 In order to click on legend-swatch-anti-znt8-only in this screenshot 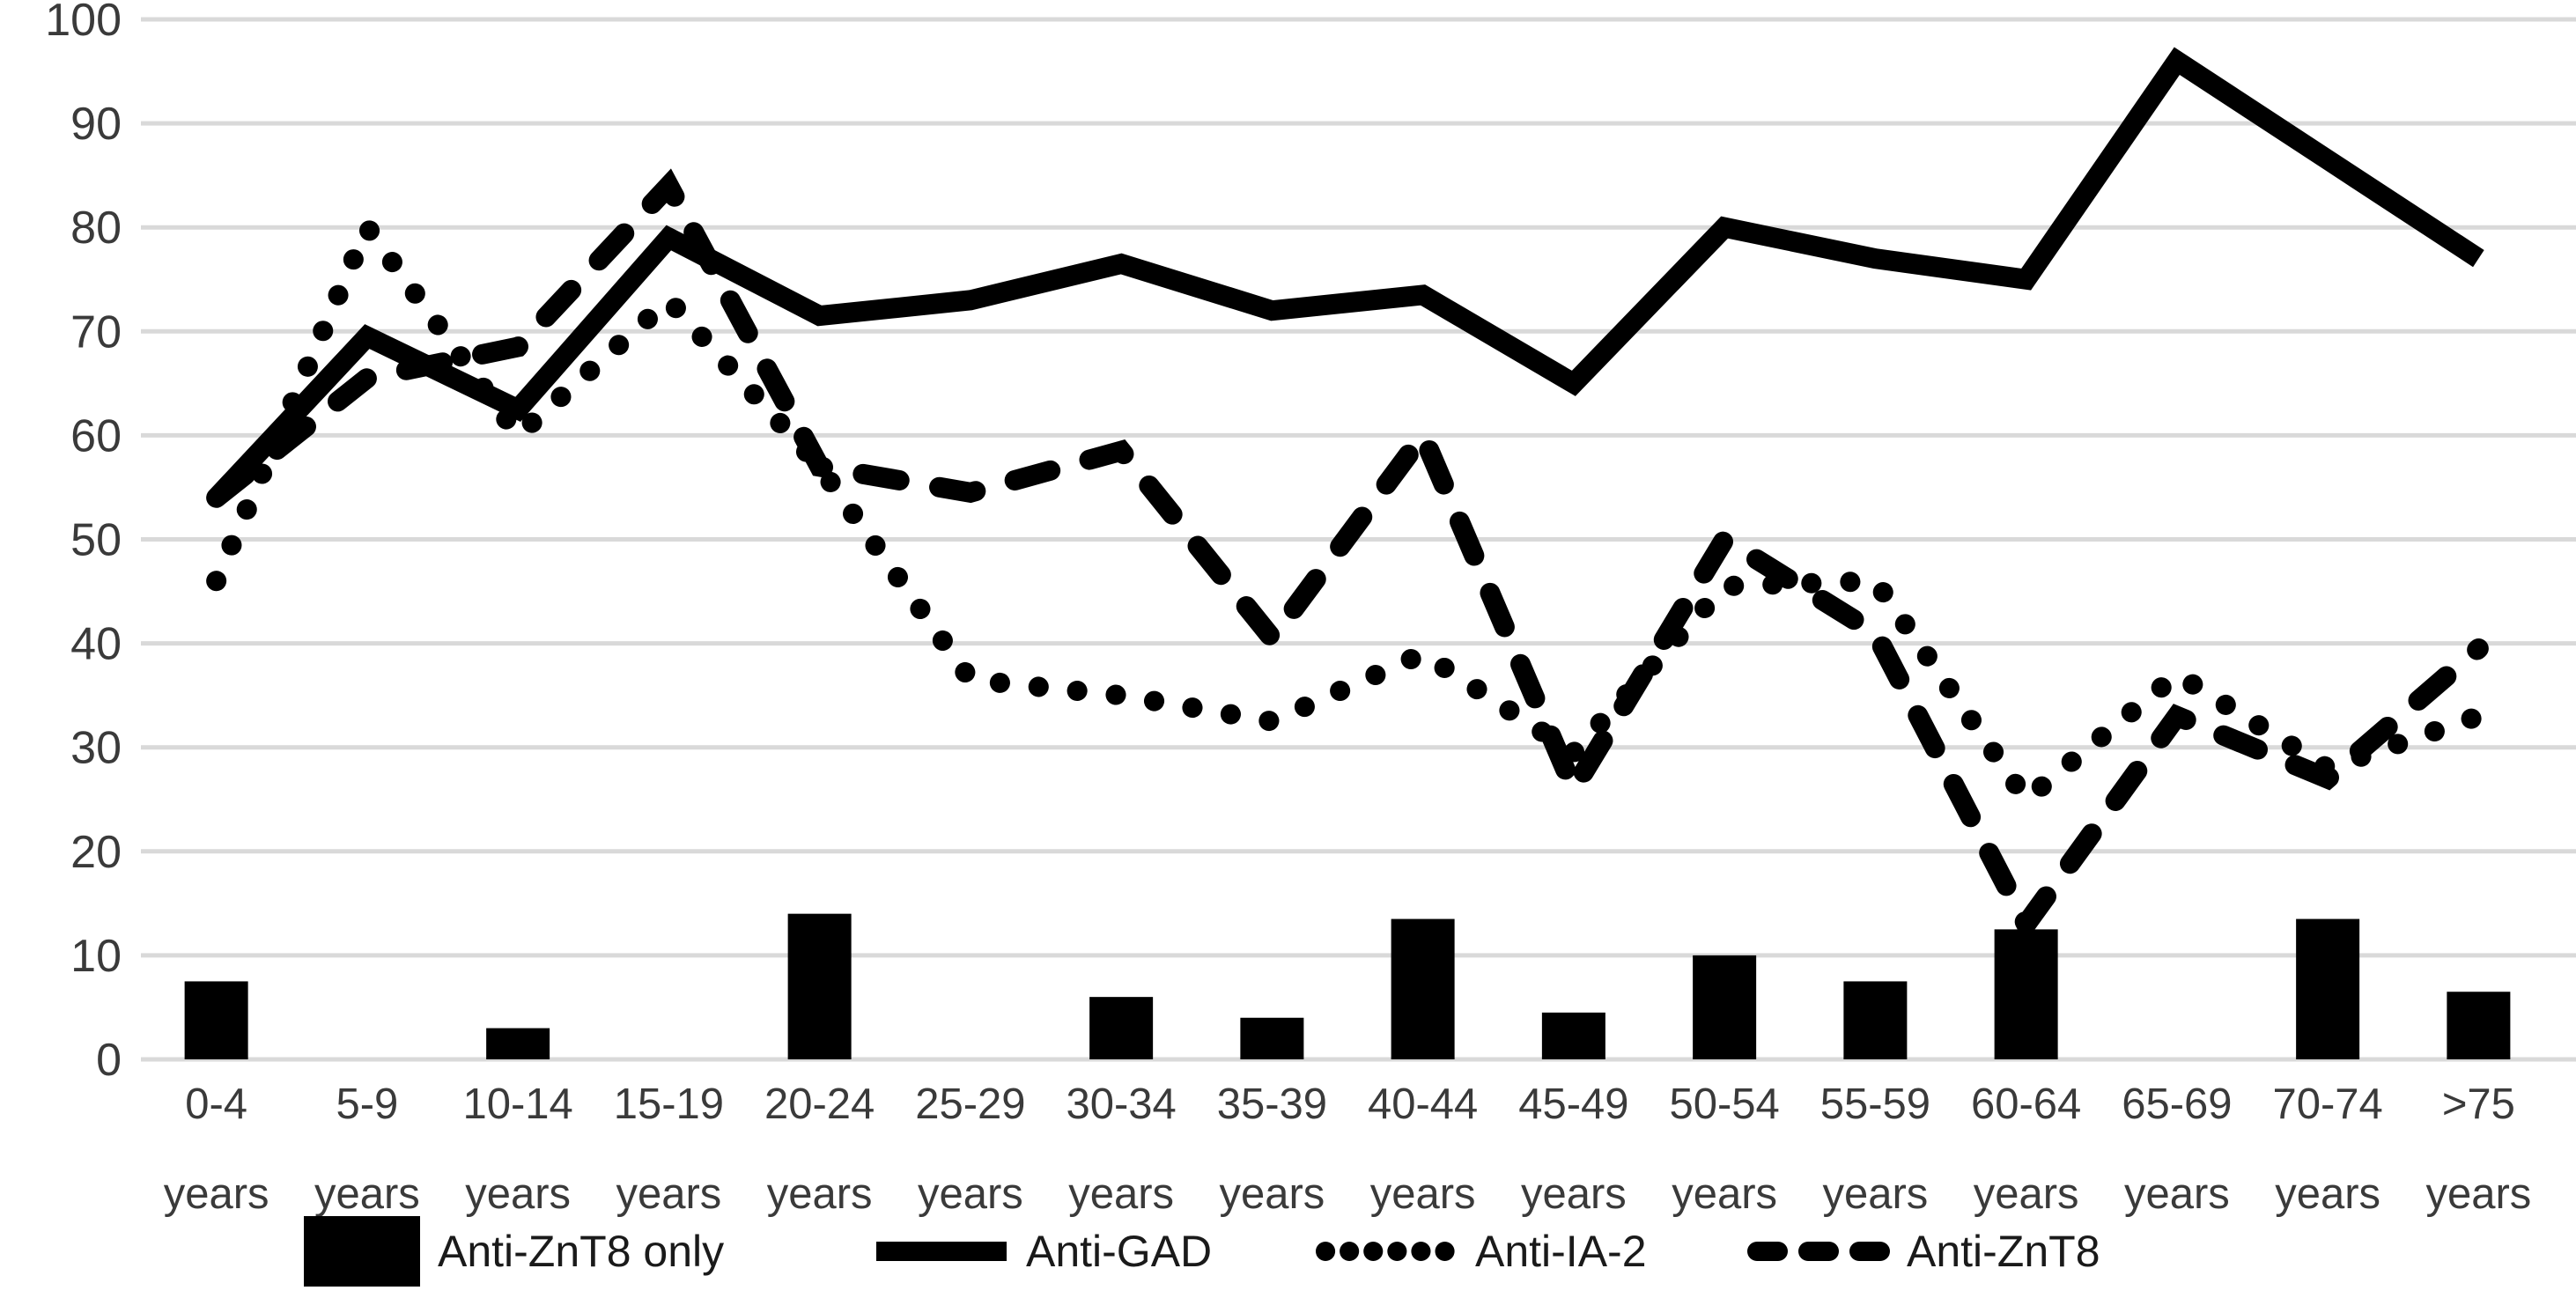, I will do `click(362, 1252)`.